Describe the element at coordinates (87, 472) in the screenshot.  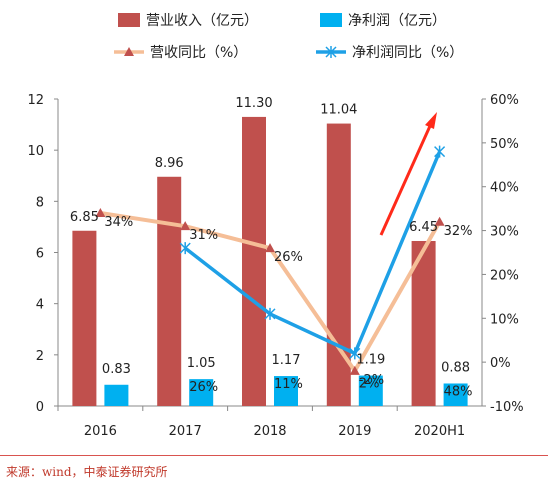
I see `source-note: 来源：wind，中泰证券研究所` at that location.